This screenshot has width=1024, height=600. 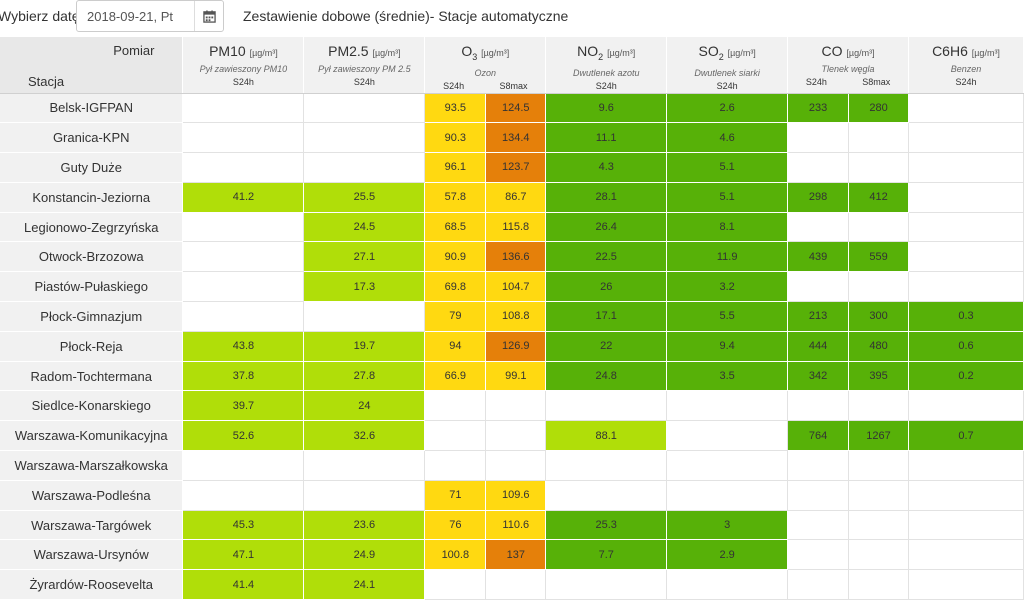 What do you see at coordinates (606, 167) in the screenshot?
I see `value-cell: 4.3` at bounding box center [606, 167].